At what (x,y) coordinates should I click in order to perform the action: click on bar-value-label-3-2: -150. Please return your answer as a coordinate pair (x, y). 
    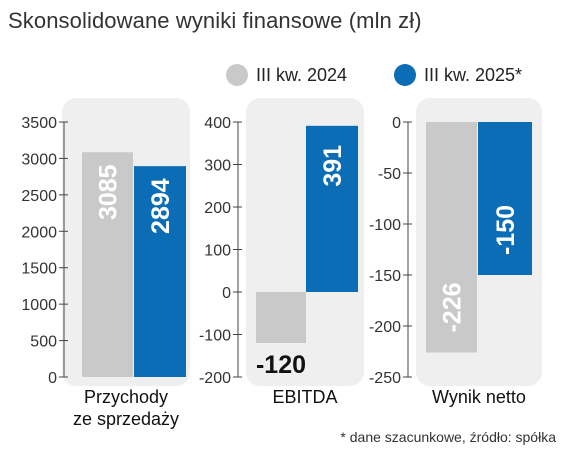
    Looking at the image, I should click on (506, 230).